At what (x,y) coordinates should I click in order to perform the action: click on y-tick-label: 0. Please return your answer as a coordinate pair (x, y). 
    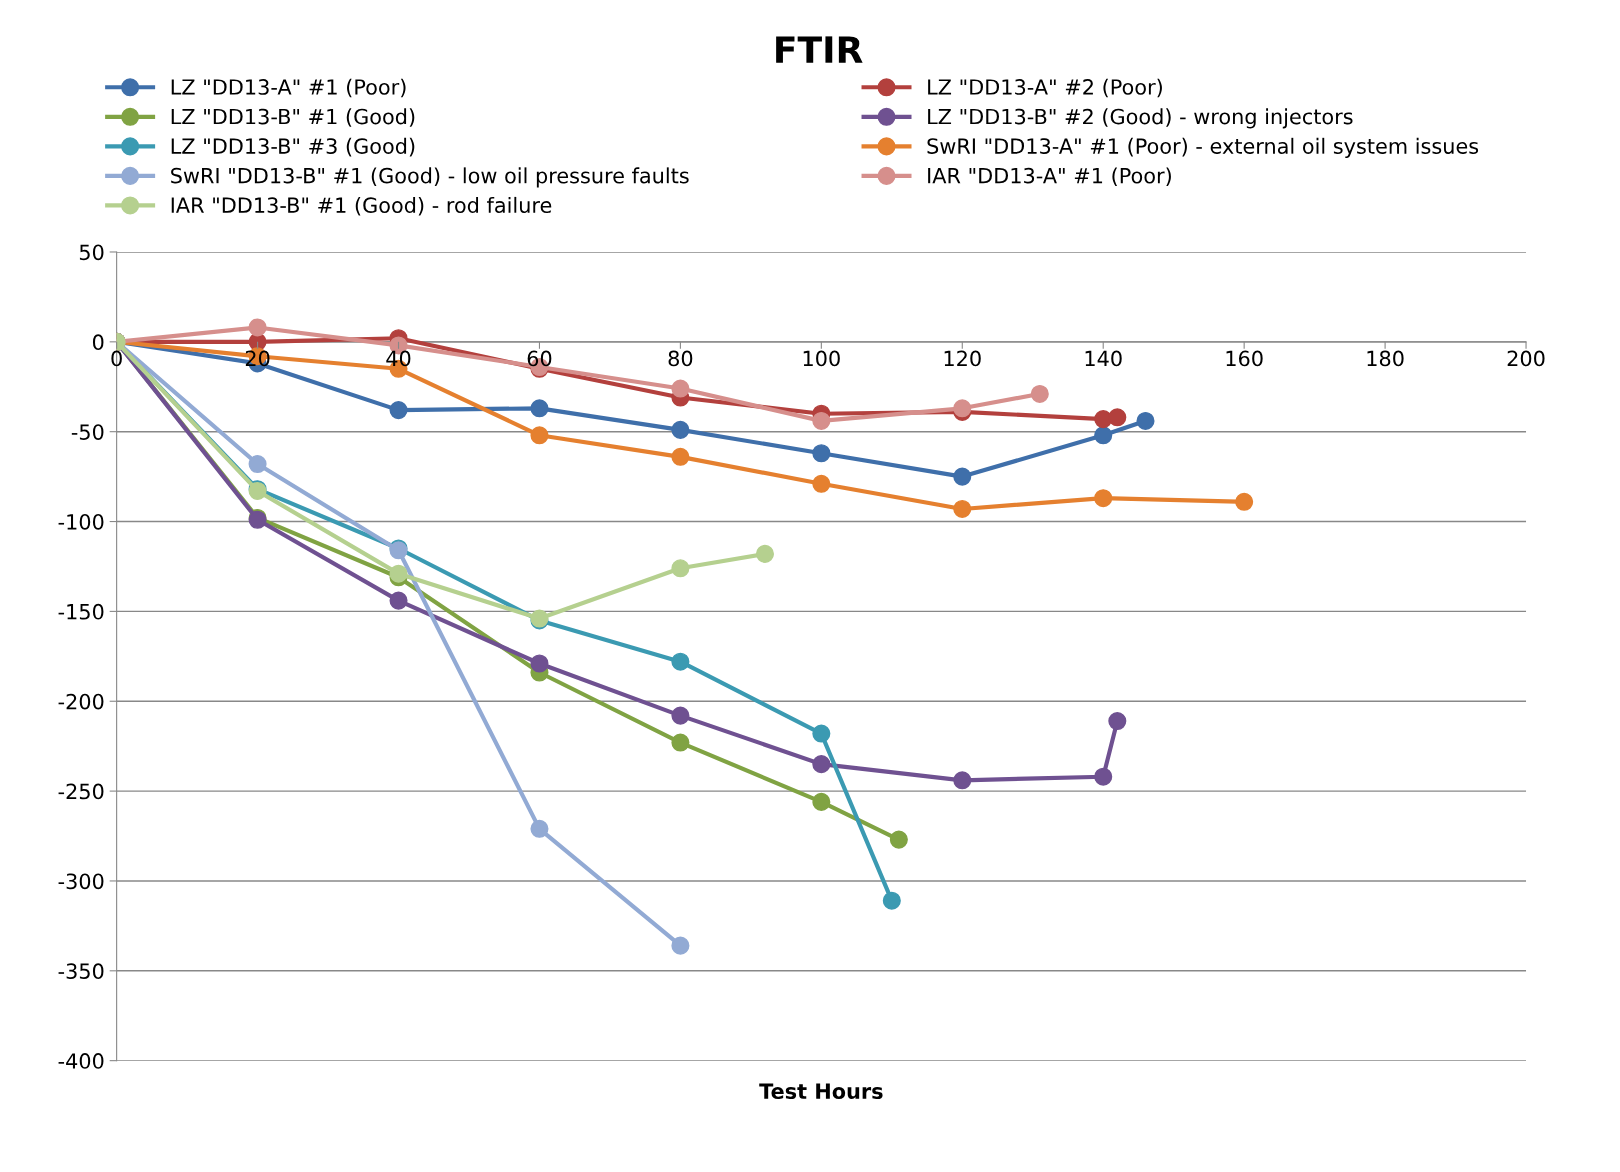
    Looking at the image, I should click on (98, 342).